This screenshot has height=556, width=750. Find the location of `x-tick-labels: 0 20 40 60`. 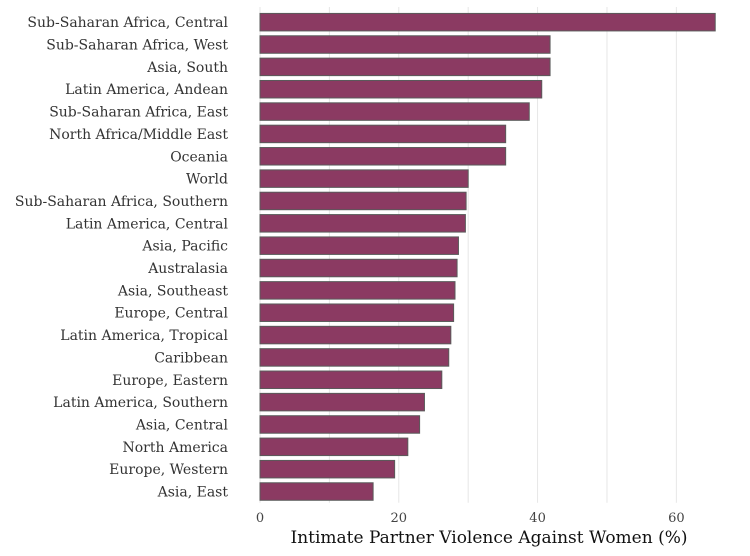

x-tick-labels: 0 20 40 60 is located at coordinates (470, 518).